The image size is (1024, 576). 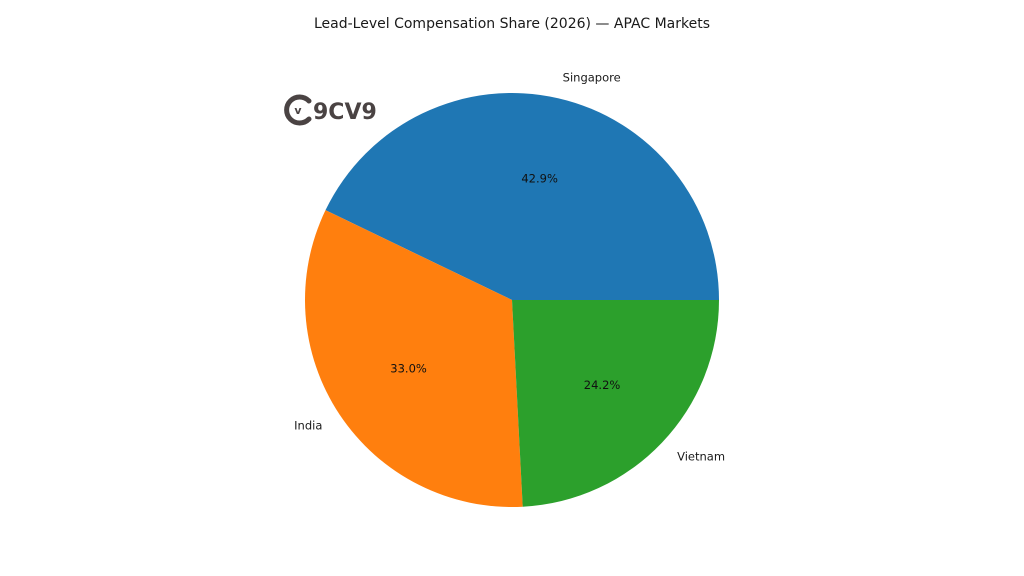 What do you see at coordinates (602, 385) in the screenshot?
I see `pct-label-vietnam: 24.2%` at bounding box center [602, 385].